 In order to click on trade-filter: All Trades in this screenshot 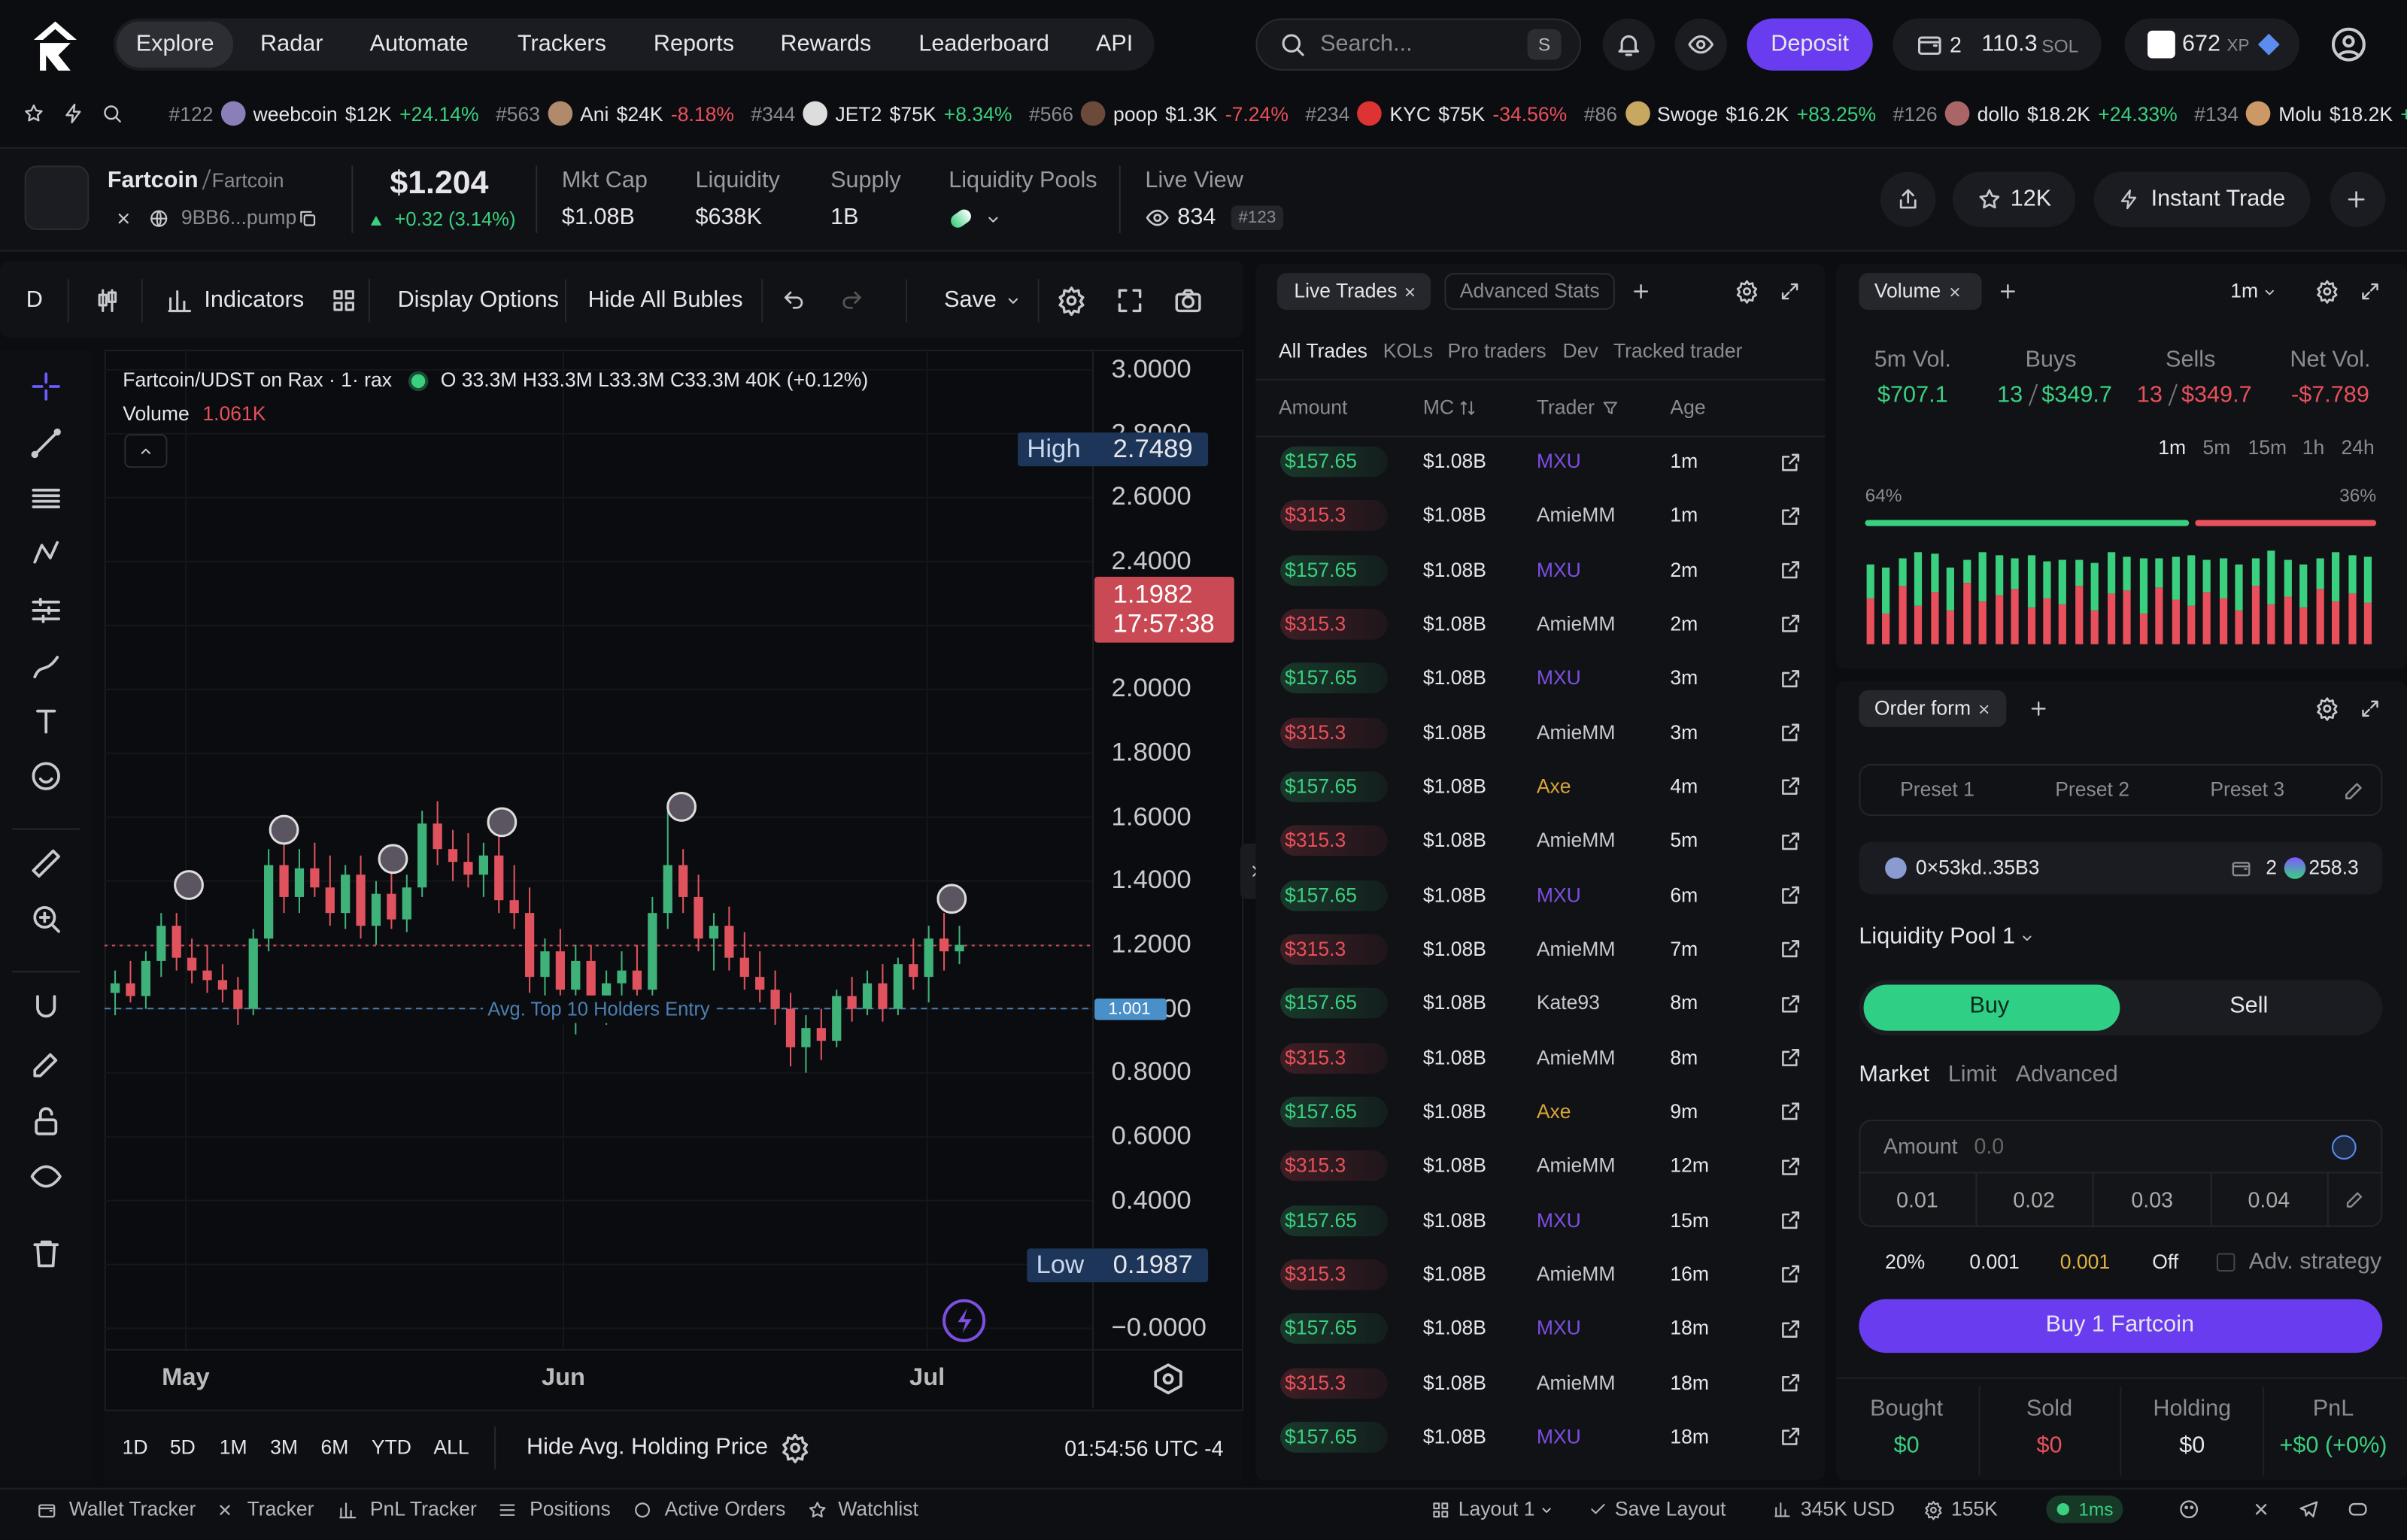, I will do `click(1322, 350)`.